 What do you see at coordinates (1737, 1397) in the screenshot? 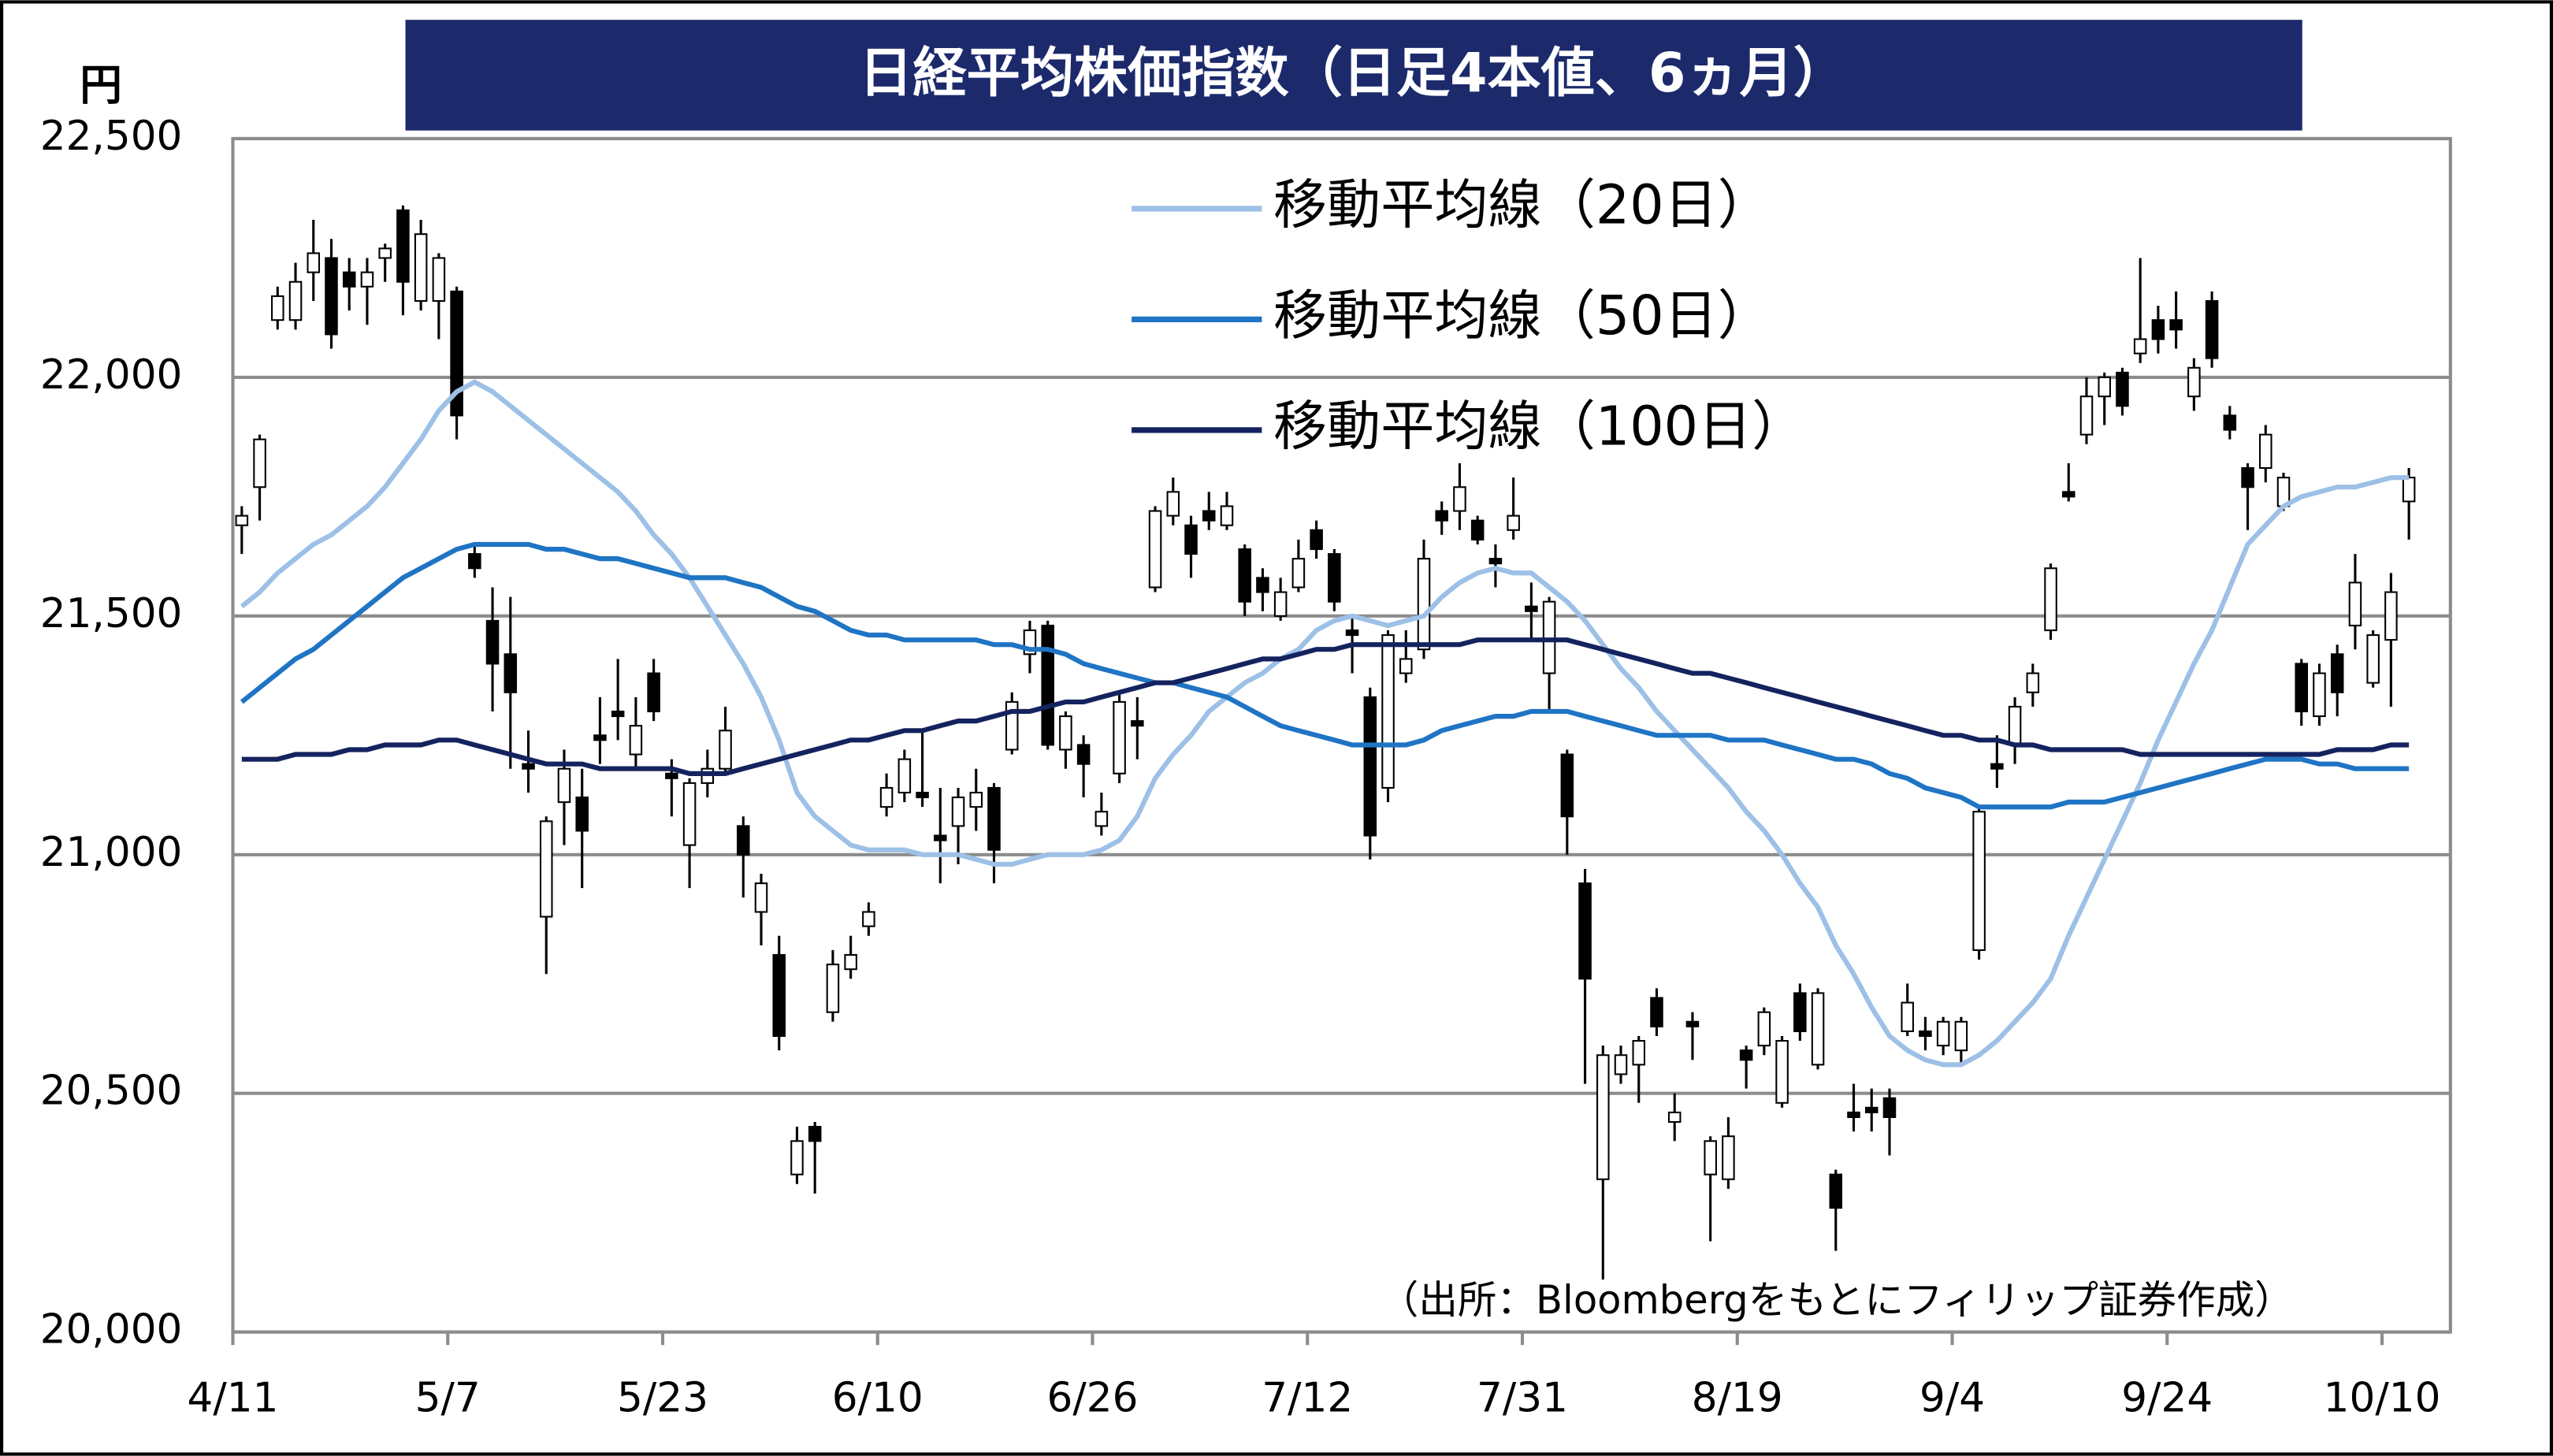
I see `x-tick-label: 8/19` at bounding box center [1737, 1397].